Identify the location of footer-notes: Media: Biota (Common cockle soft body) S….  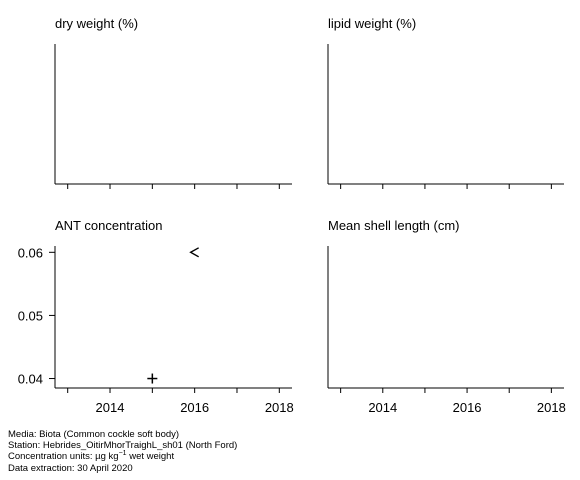
(122, 451).